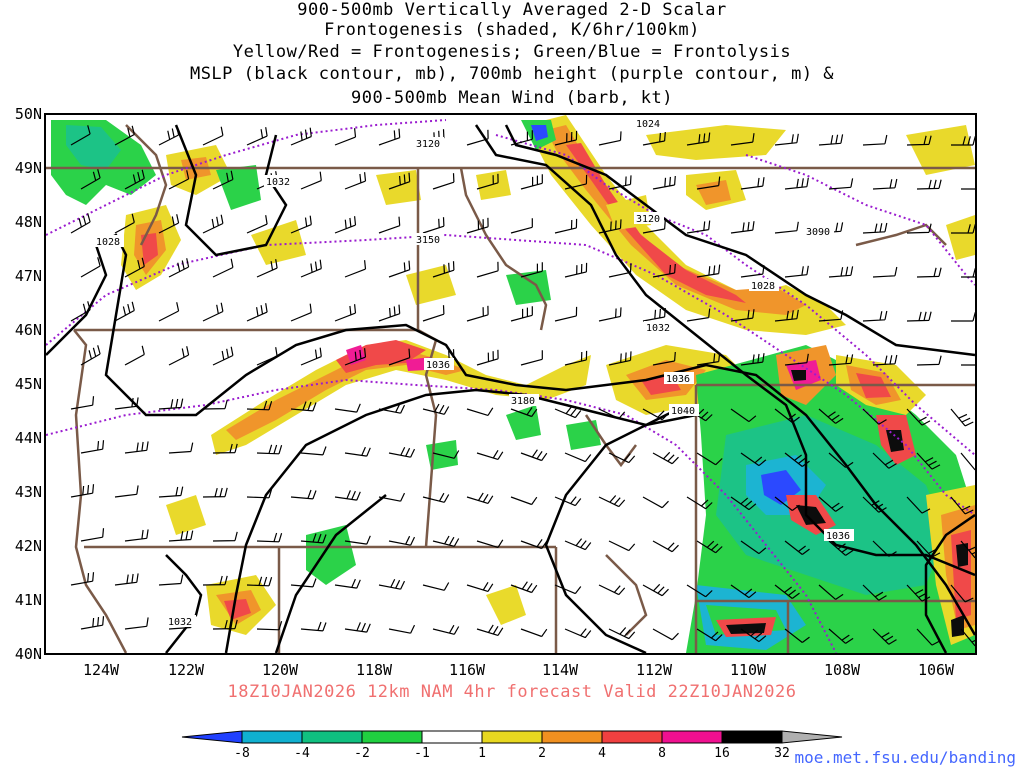  I want to click on mslp-contour-1032-sw, so click(184, 603).